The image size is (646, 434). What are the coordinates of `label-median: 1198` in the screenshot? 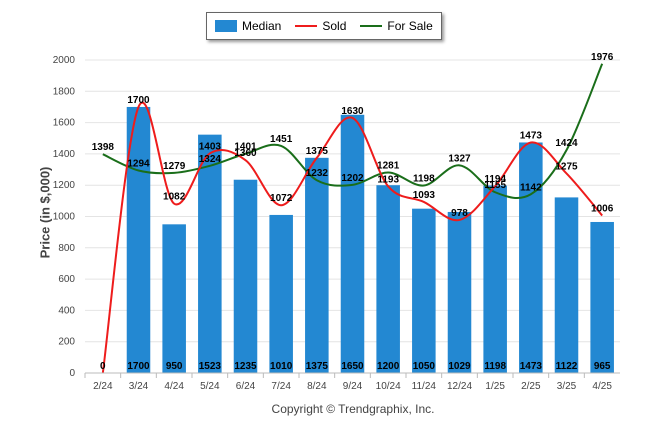 It's located at (495, 366).